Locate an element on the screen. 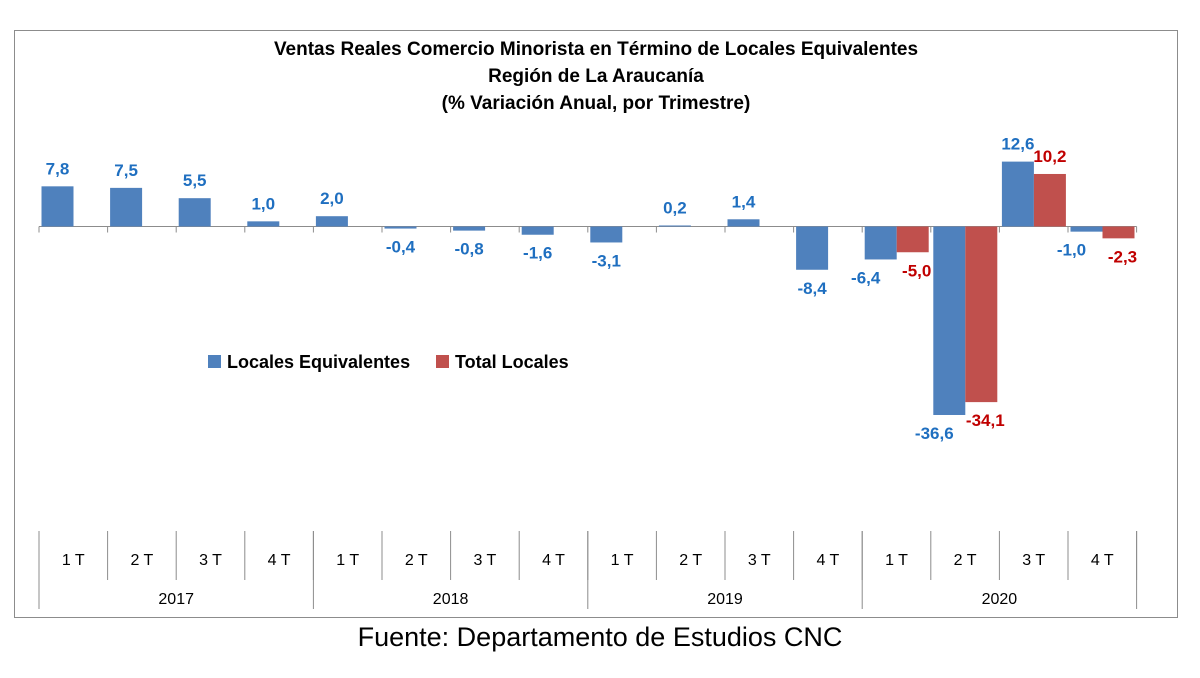  data-label-locales-equivalentes: -1,0 is located at coordinates (1071, 250).